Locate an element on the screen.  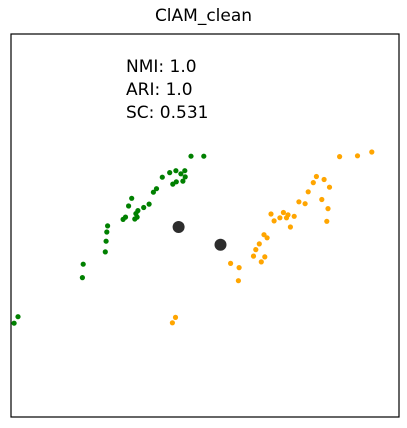
centroids-layer is located at coordinates (199, 236).